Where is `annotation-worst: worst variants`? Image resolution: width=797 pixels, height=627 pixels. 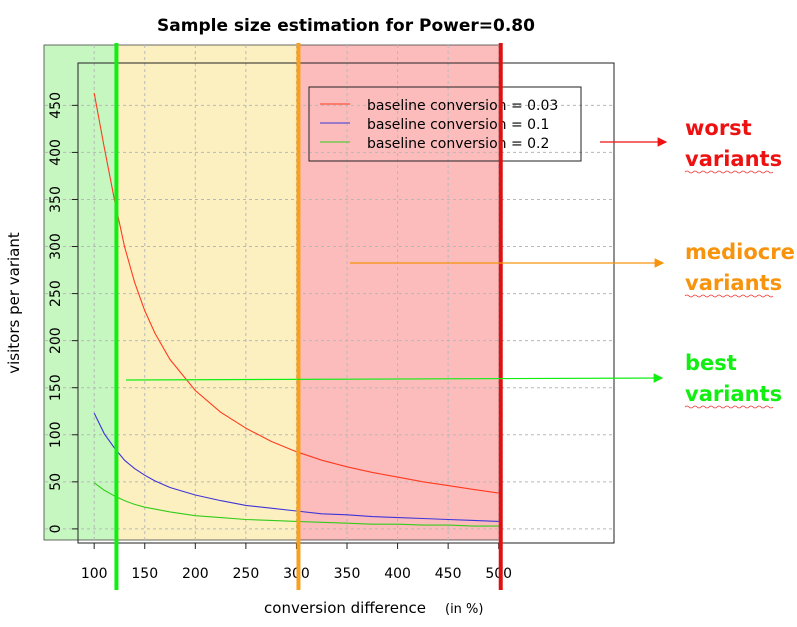
annotation-worst: worst variants is located at coordinates (691, 145).